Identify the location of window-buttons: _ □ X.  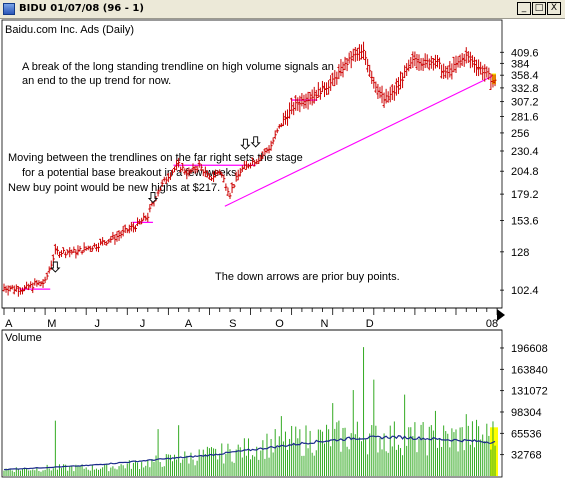
(539, 8).